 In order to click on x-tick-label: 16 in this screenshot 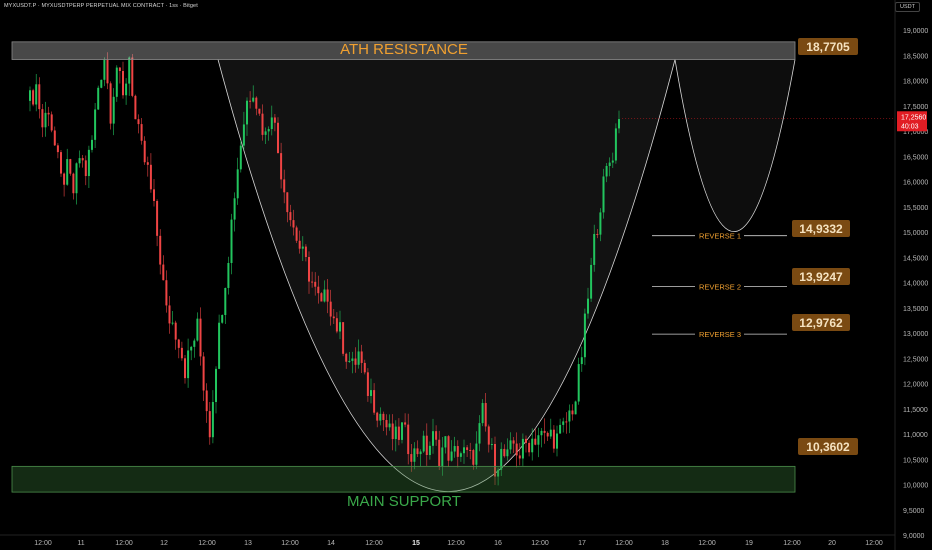, I will do `click(498, 543)`.